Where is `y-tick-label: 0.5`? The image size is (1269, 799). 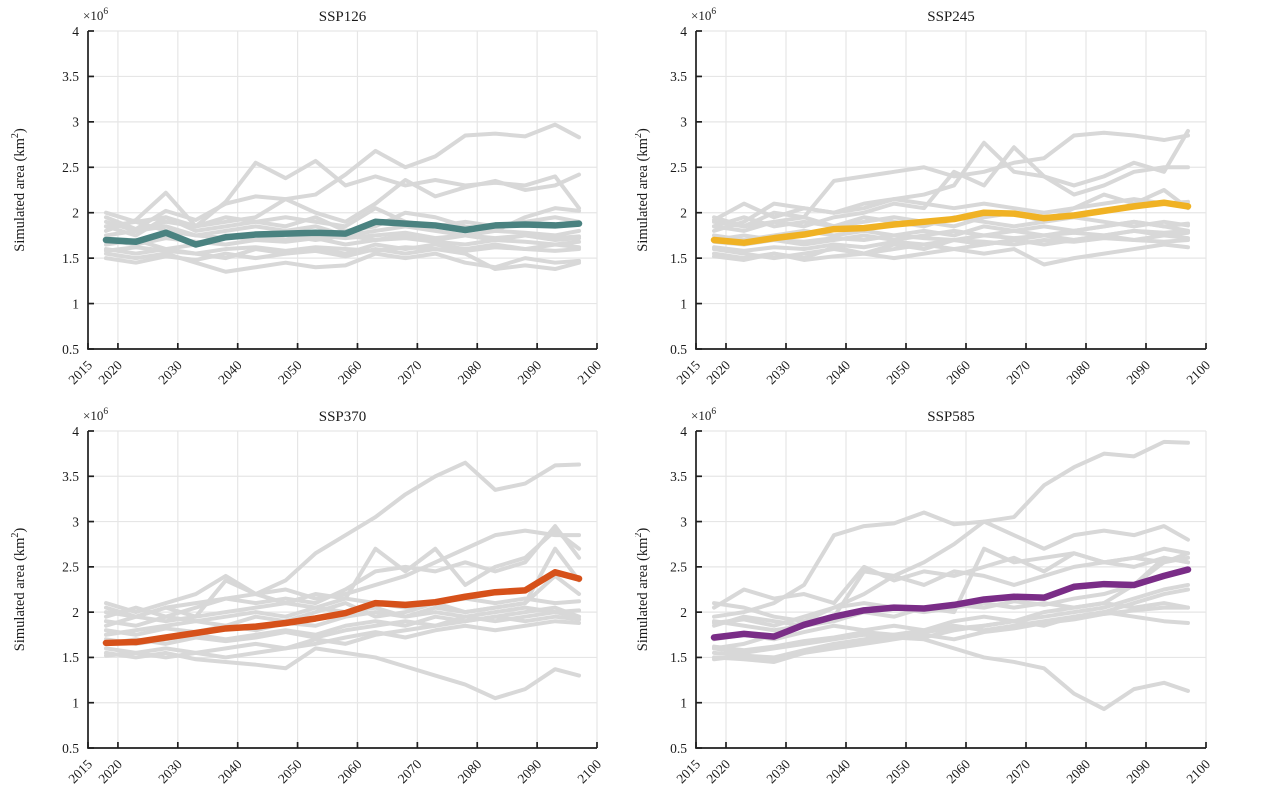
y-tick-label: 0.5 is located at coordinates (70, 748).